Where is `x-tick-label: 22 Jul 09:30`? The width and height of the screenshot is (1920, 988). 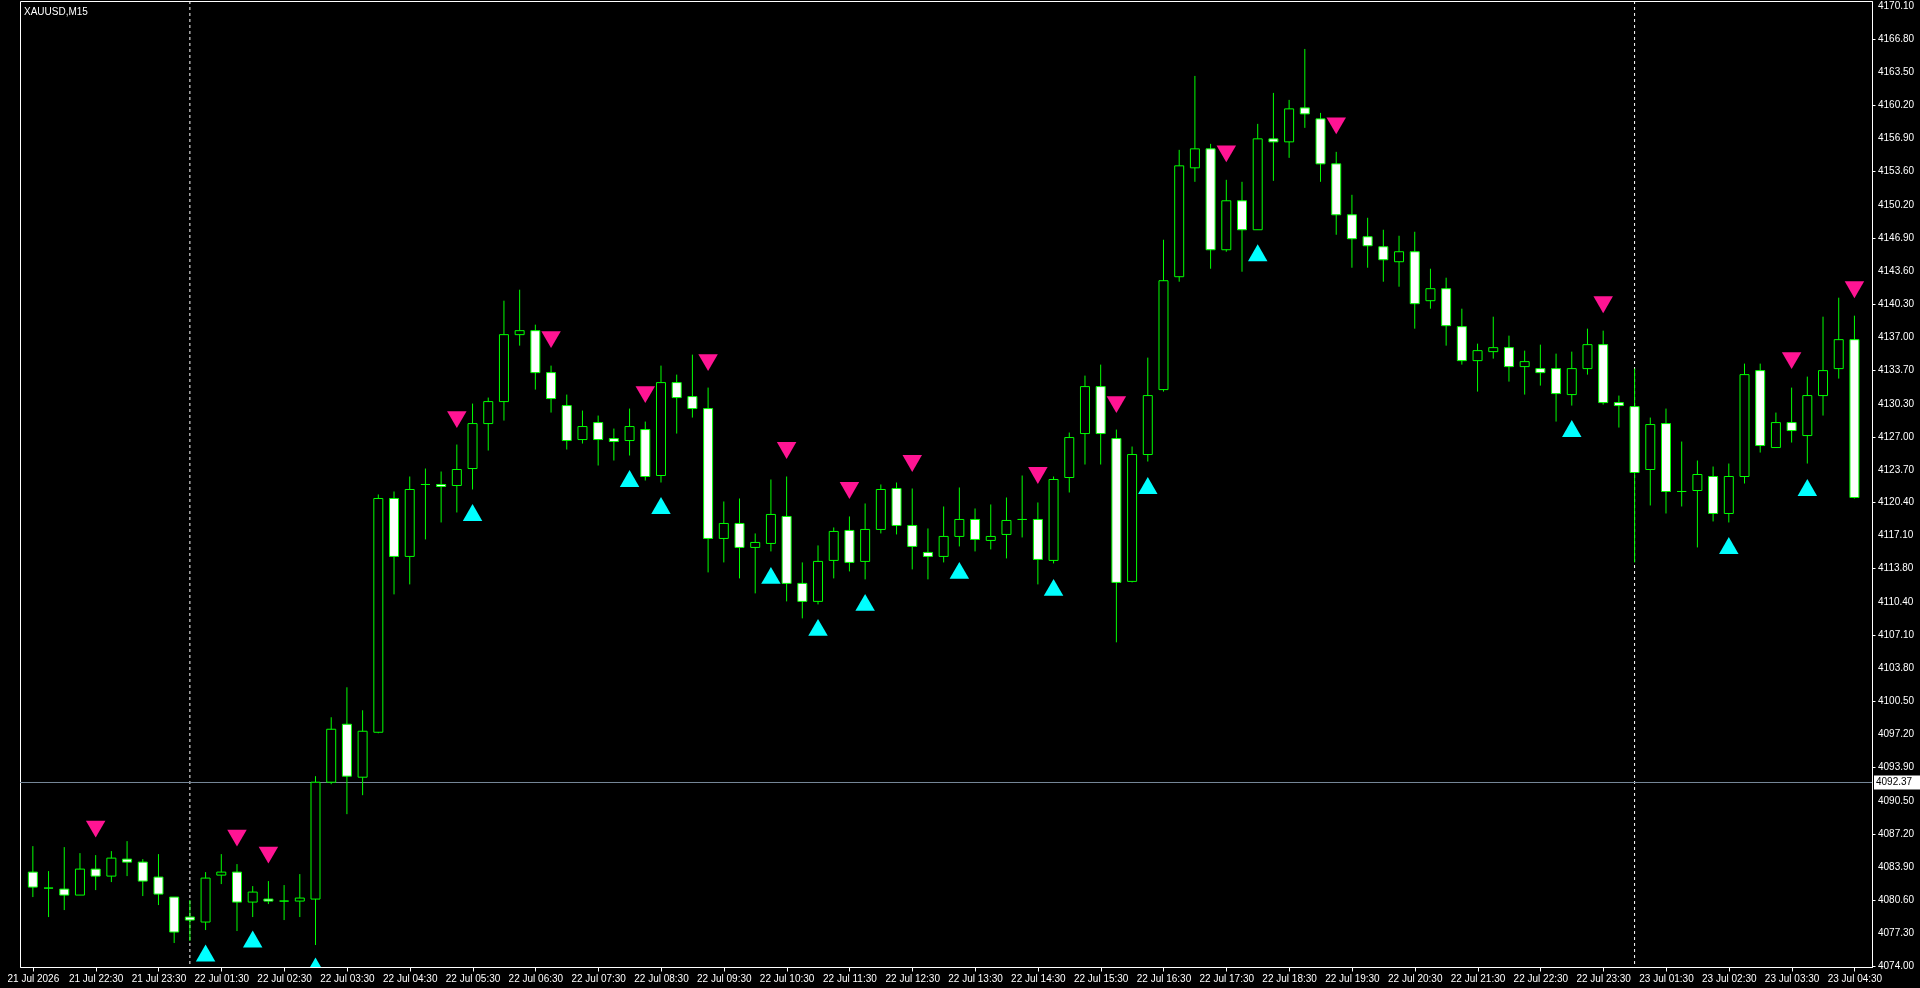 x-tick-label: 22 Jul 09:30 is located at coordinates (724, 978).